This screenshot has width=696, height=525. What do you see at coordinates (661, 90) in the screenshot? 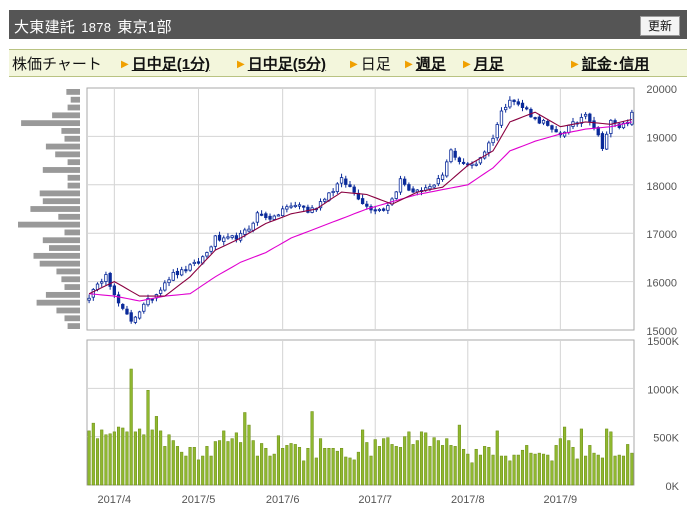
I see `price-tick-label: 20000` at bounding box center [661, 90].